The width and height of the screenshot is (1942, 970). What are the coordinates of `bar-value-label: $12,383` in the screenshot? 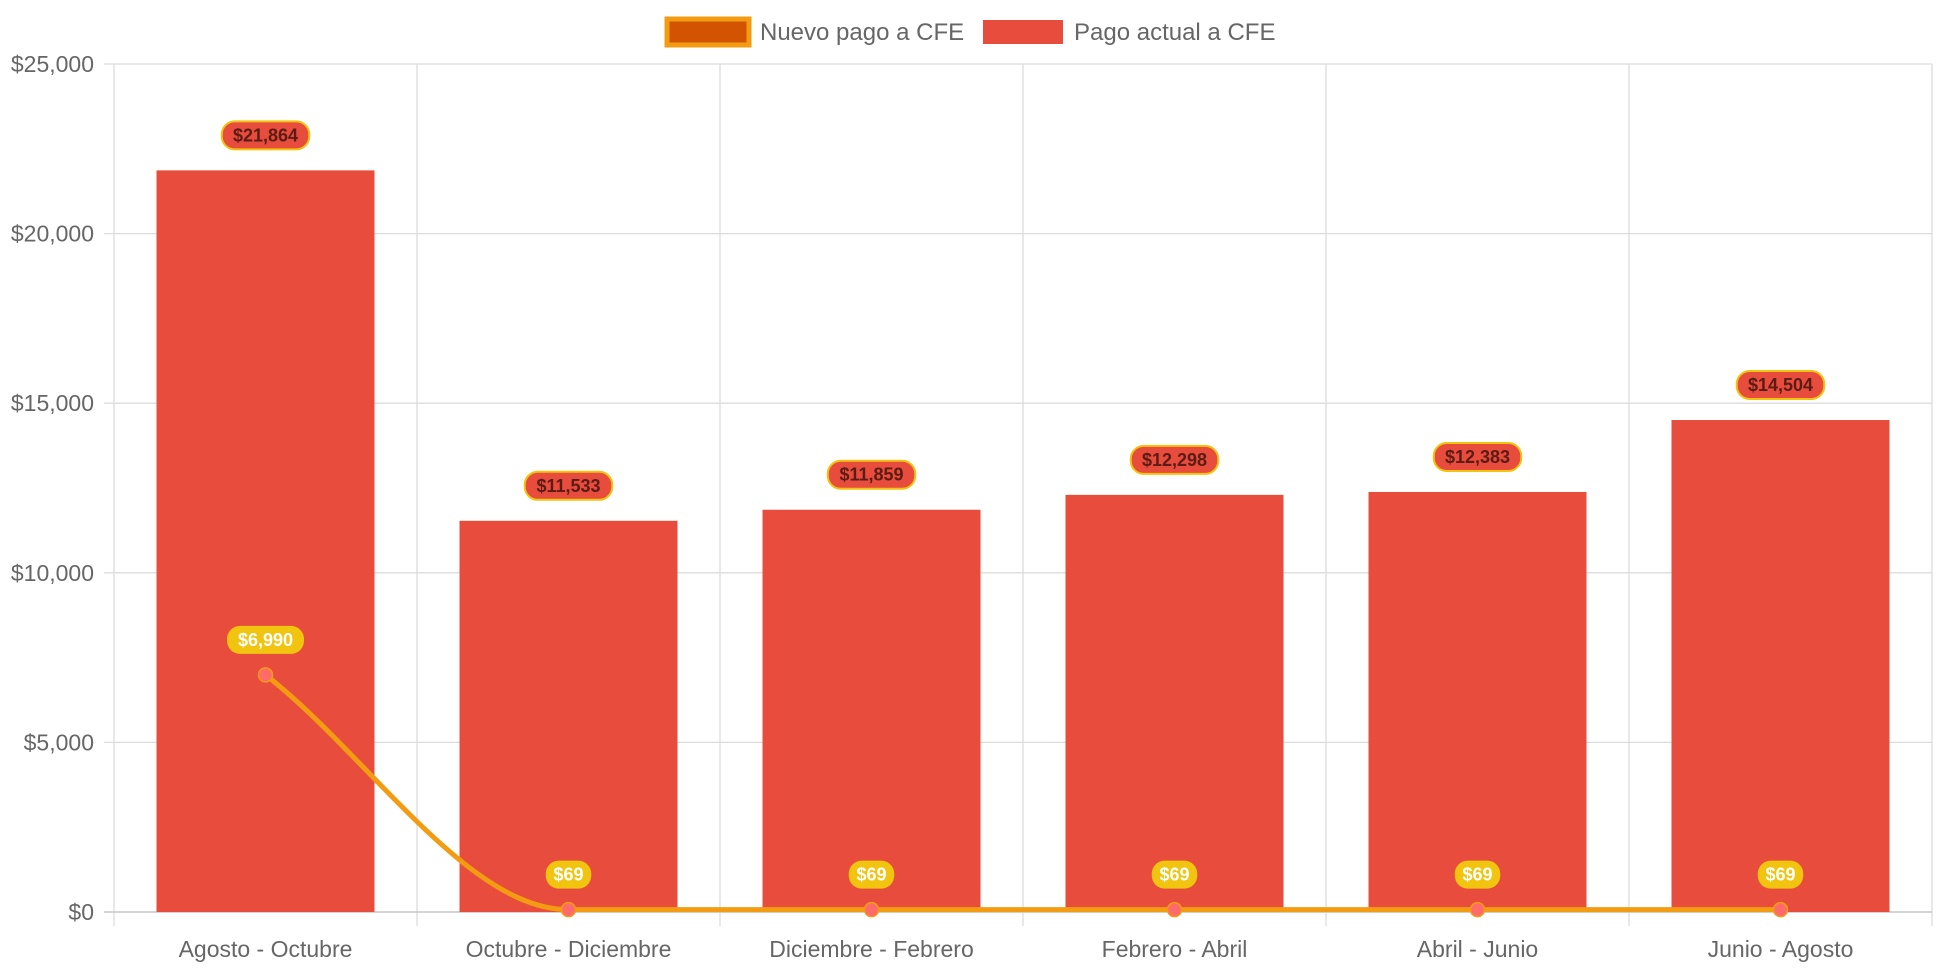 It's located at (1477, 457).